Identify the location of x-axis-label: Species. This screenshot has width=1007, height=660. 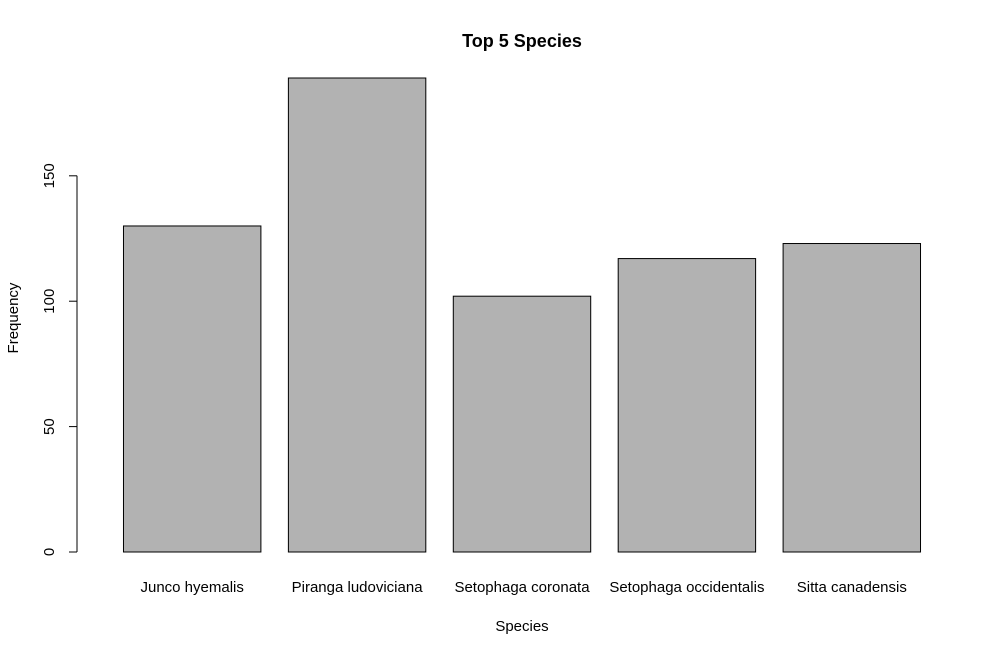
(521, 626).